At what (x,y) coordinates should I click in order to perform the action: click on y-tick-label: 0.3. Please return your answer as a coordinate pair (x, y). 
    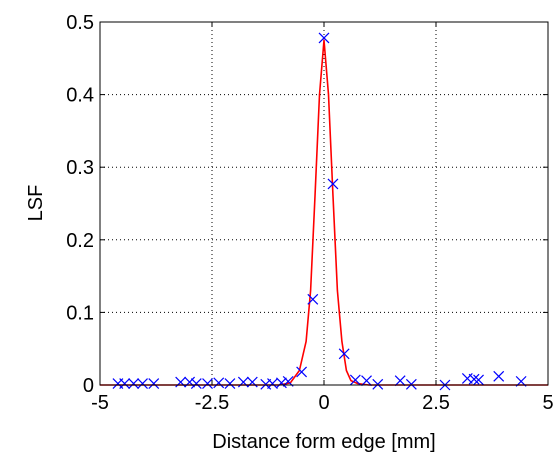
    Looking at the image, I should click on (80, 168).